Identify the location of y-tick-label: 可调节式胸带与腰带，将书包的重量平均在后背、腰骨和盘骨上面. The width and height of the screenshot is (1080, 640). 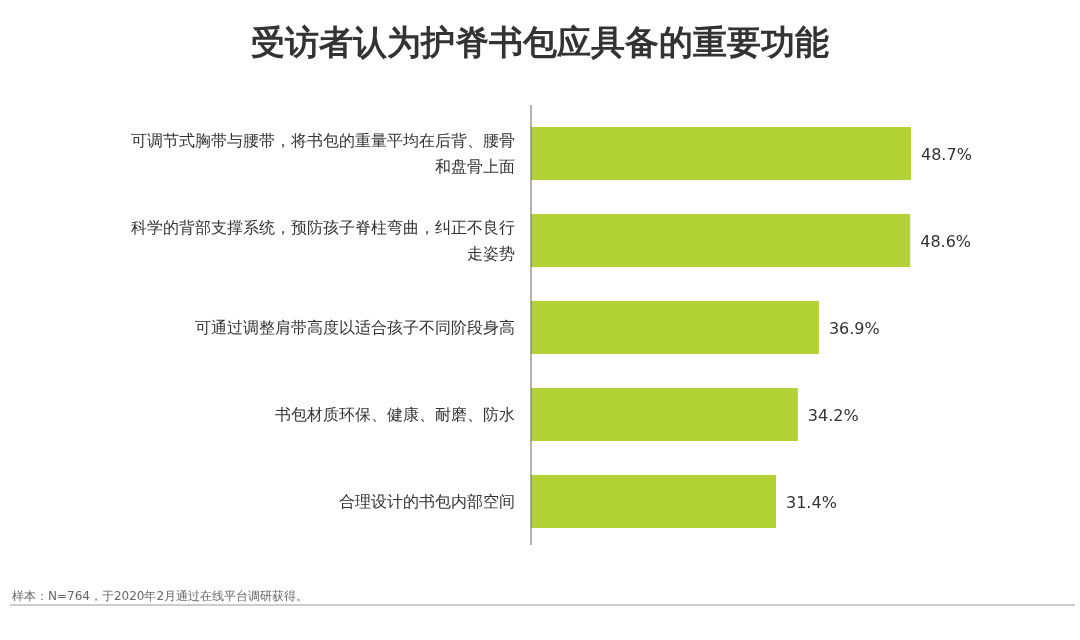
(322, 153).